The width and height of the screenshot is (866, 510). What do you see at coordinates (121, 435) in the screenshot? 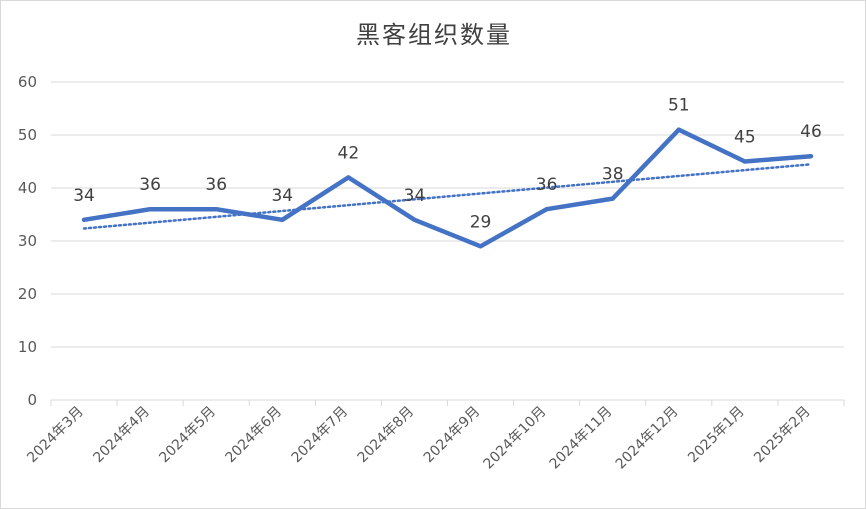
I see `x-tick-label: 2024年4月` at bounding box center [121, 435].